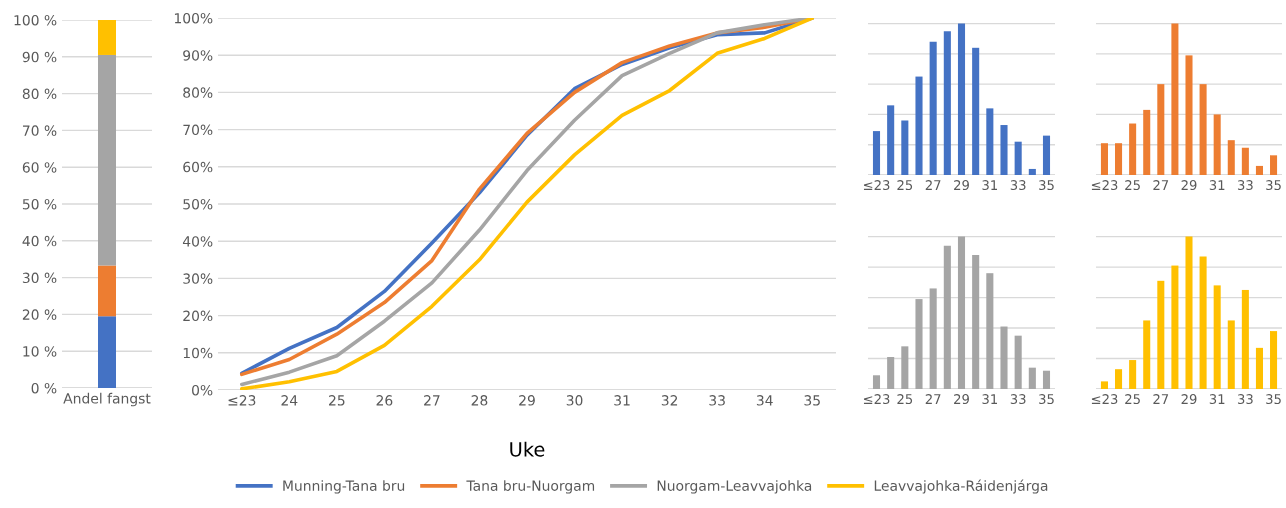 This screenshot has height=508, width=1286. I want to click on legend-label: Leavvajohka-Ráidenjárga, so click(961, 486).